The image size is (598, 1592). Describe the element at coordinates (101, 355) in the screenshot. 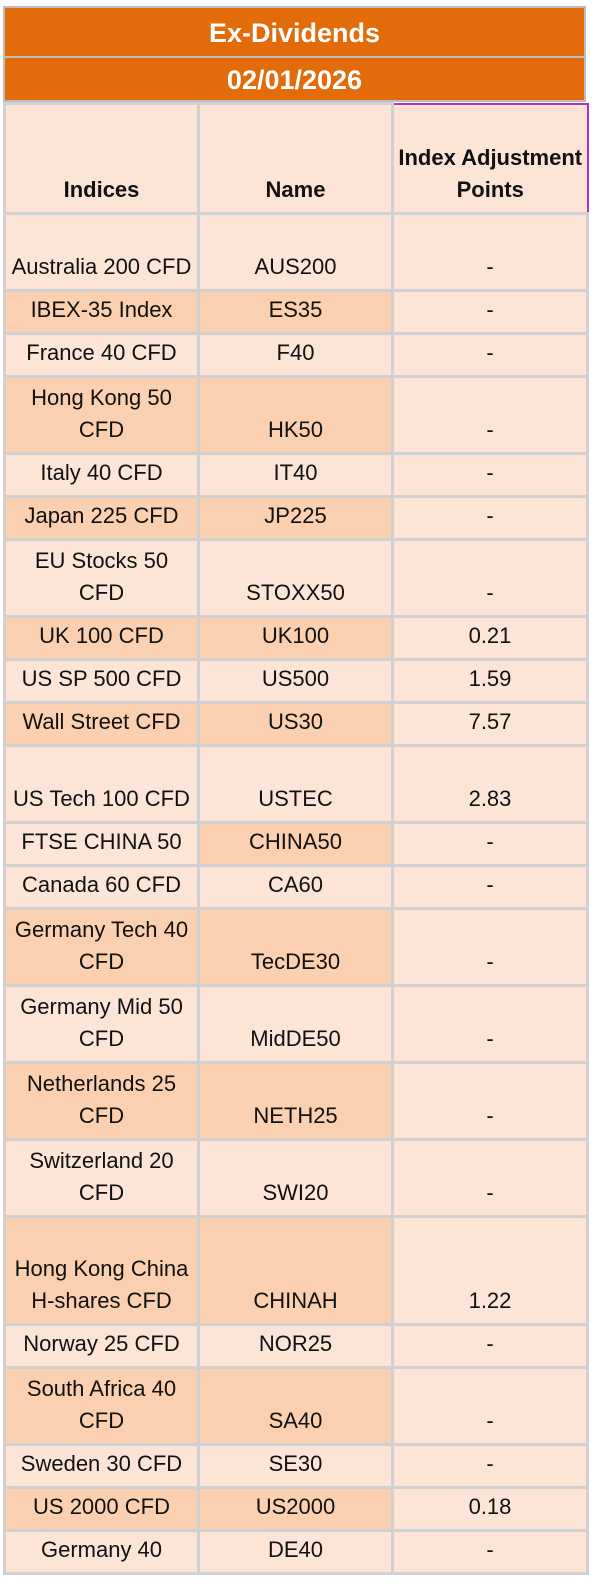

I see `index-cell: France 40 CFD` at that location.